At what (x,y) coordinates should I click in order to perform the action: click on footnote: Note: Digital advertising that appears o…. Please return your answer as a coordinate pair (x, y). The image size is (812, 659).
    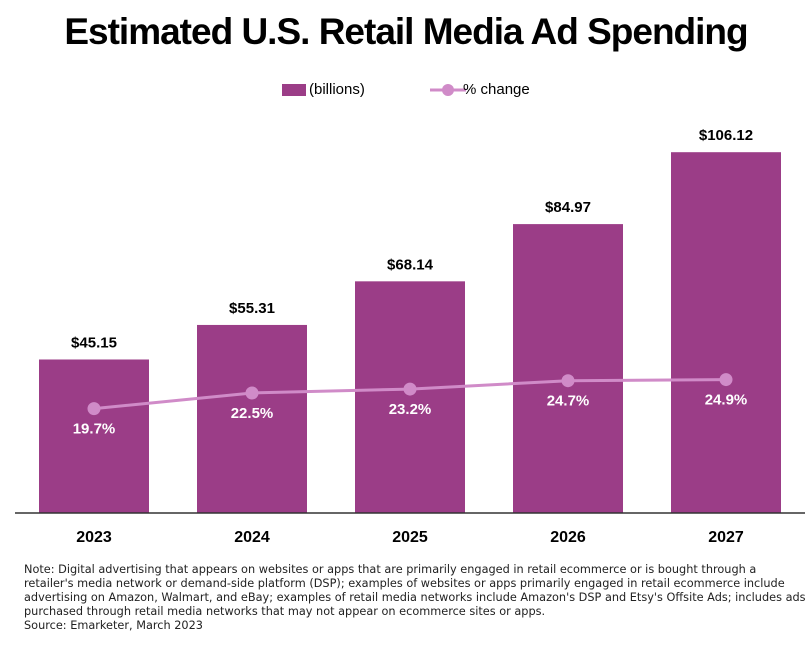
    Looking at the image, I should click on (416, 598).